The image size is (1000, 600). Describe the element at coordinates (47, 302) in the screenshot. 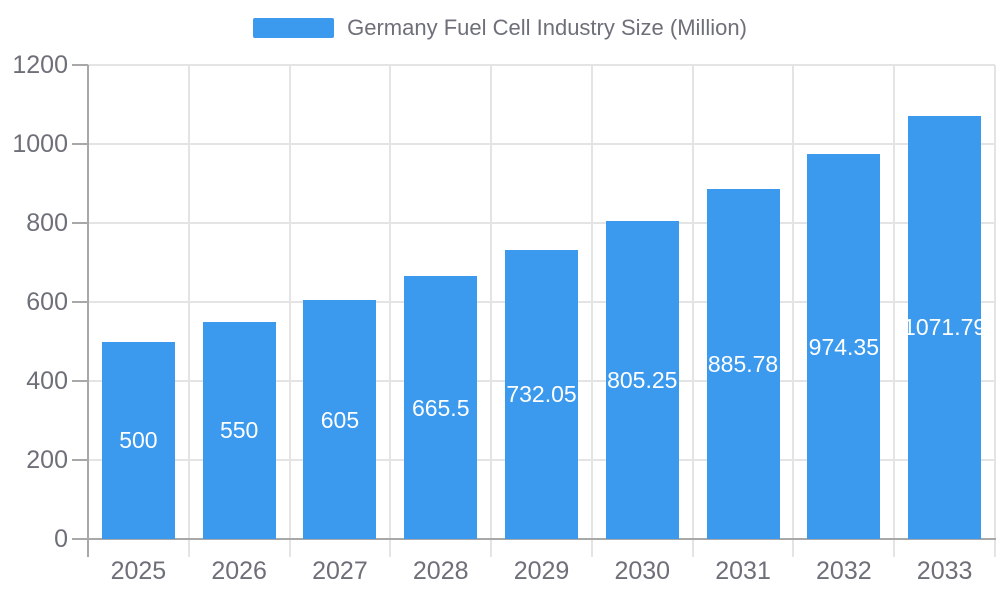

I see `y-tick-label: 600` at that location.